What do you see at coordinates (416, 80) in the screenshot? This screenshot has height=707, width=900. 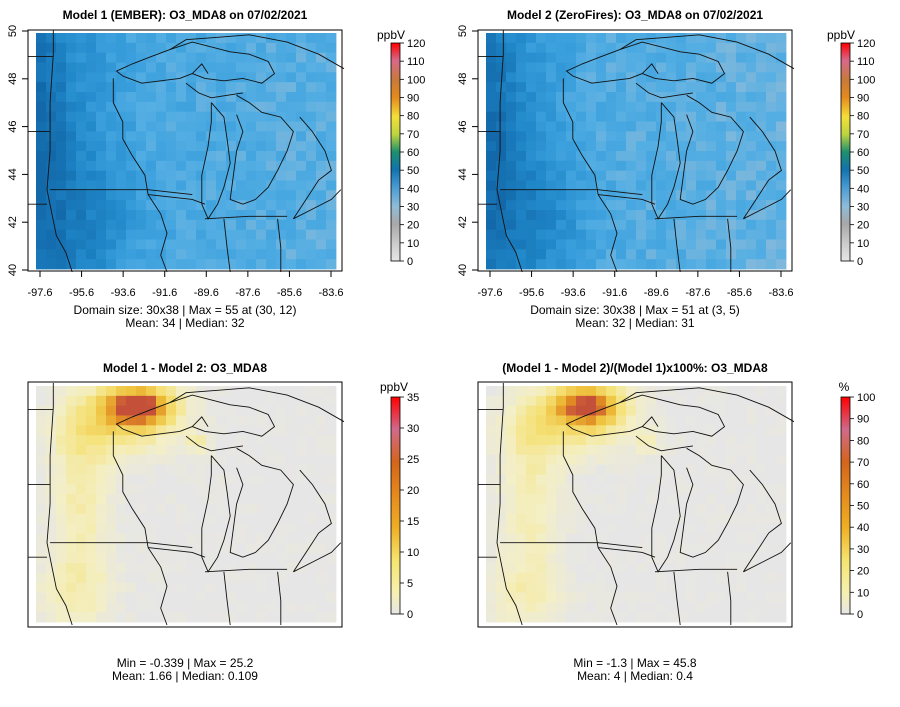 I see `colorbar-tick-label: 100` at bounding box center [416, 80].